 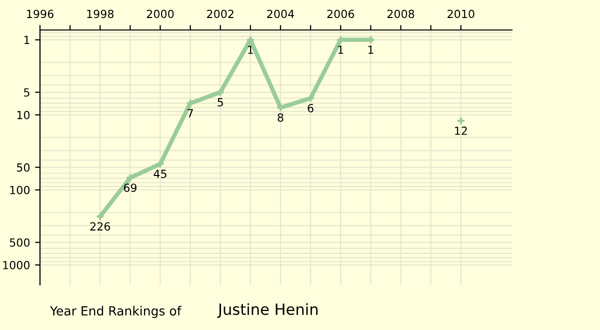 I want to click on x-tick-label: 1998, so click(x=100, y=14).